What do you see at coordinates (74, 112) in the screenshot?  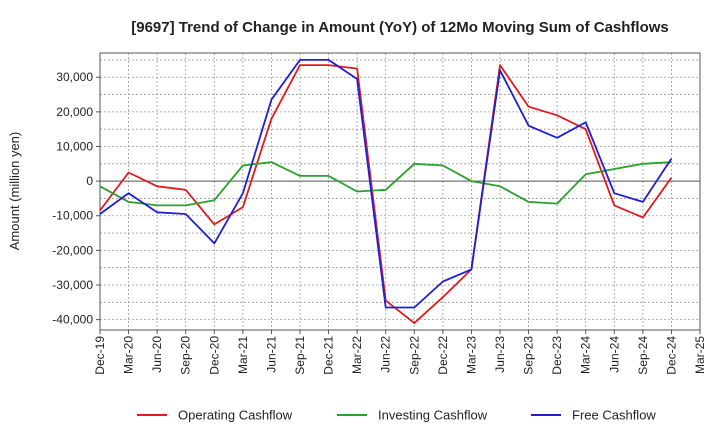 I see `y-tick-label: 20,000` at bounding box center [74, 112].